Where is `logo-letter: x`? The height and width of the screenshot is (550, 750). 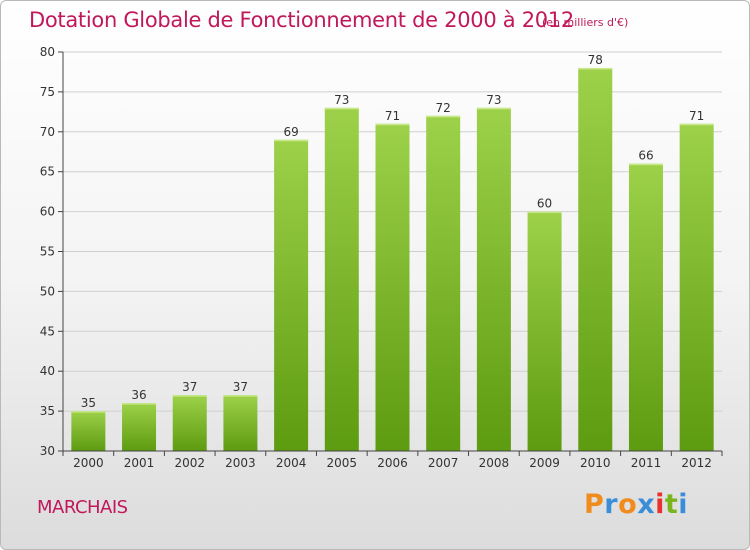
logo-letter: x is located at coordinates (646, 504).